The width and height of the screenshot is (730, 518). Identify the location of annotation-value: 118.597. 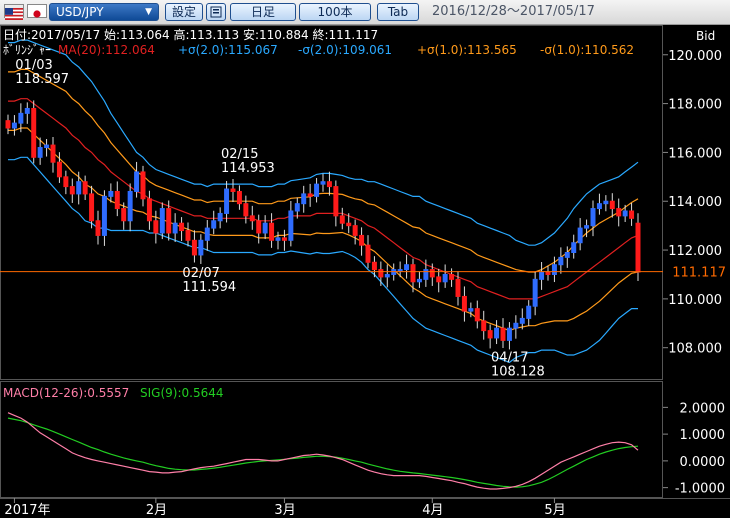
(42, 79).